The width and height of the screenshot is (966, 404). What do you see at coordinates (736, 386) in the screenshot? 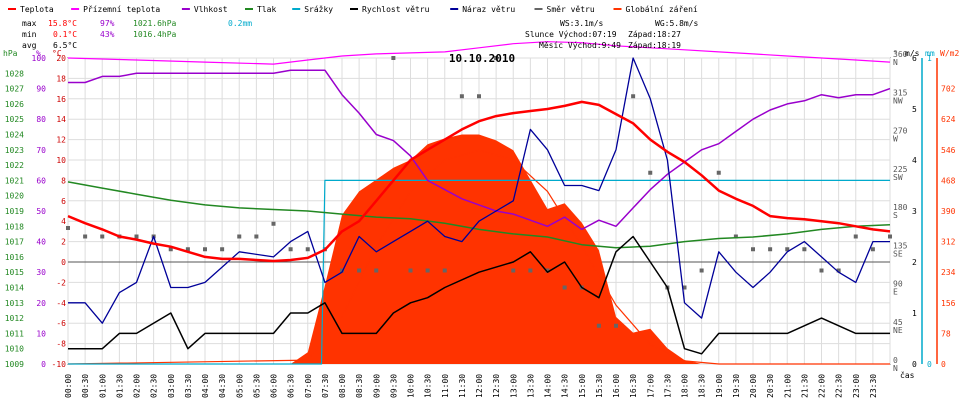
I see `tick-x: 19:30` at bounding box center [736, 386].